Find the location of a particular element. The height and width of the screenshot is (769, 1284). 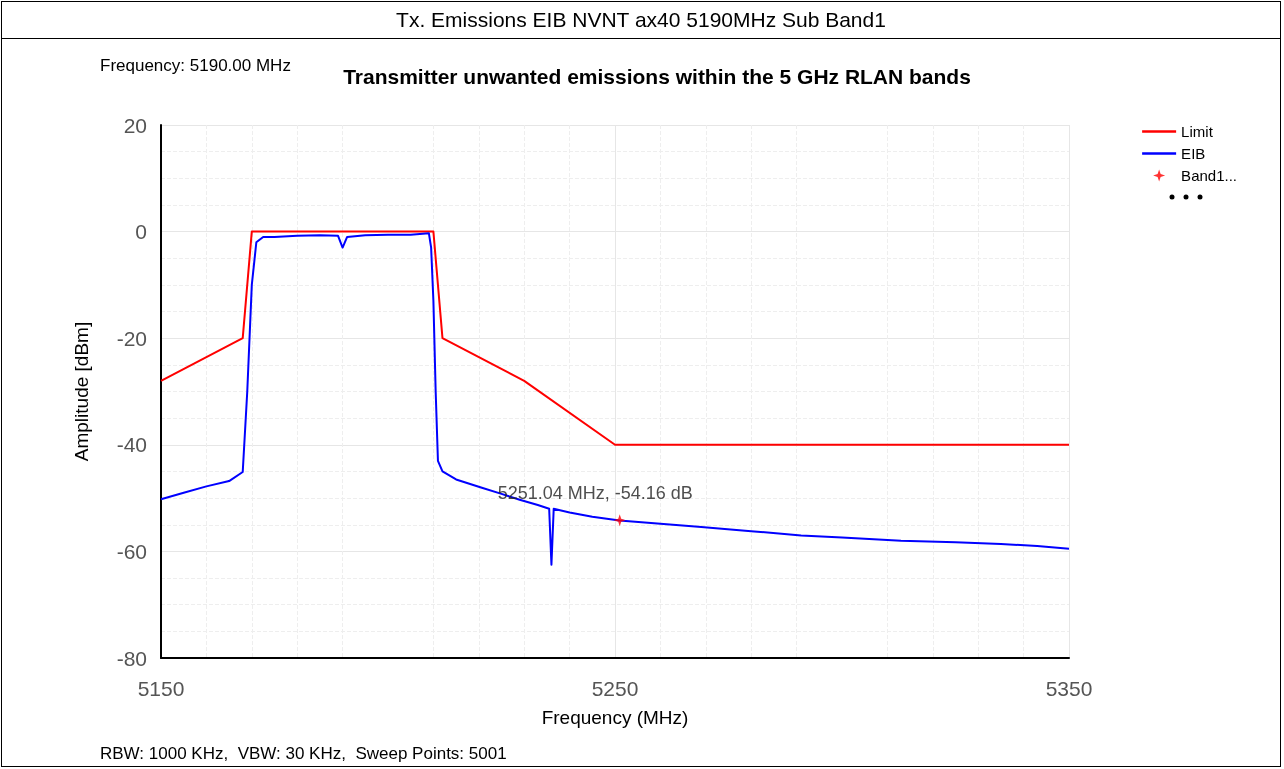

chart-subtitle: Transmitter unwanted emissions within the 5 GHz RLAN bands is located at coordinates (657, 76).